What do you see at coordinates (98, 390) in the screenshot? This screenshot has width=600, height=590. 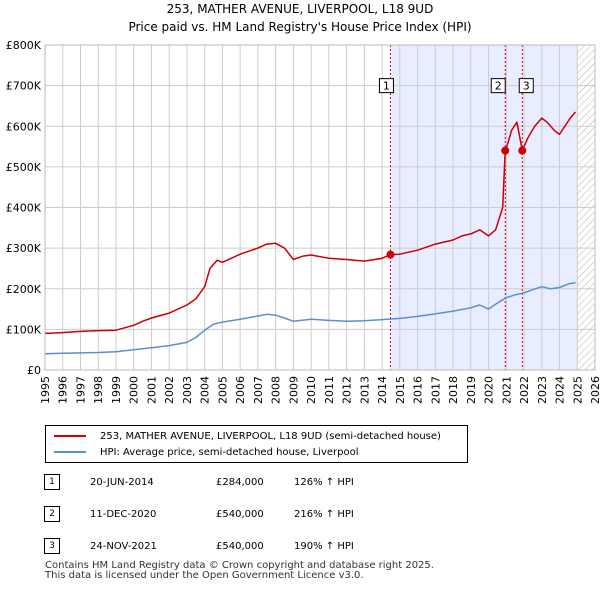 I see `x-tick-label: 1998` at bounding box center [98, 390].